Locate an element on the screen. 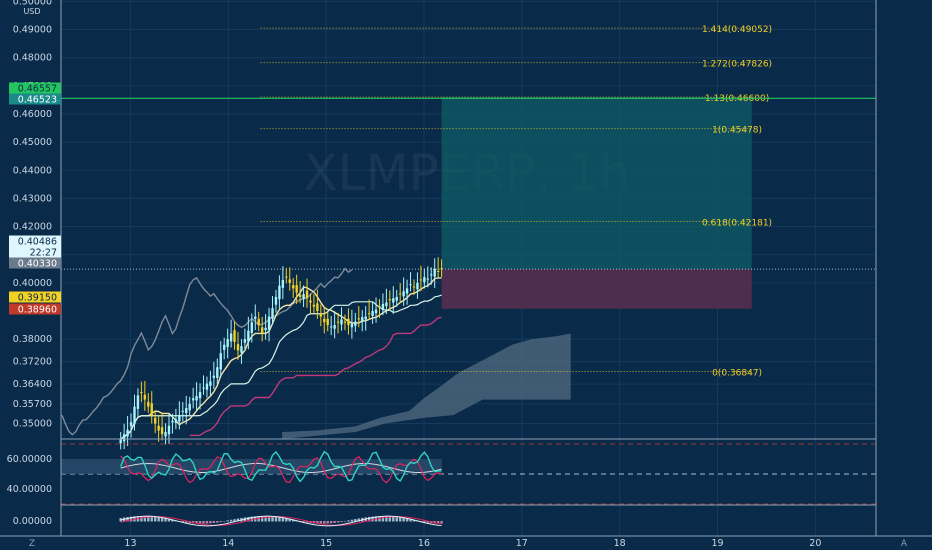 This screenshot has width=932, height=550. indicator-tick-label: 60.00000 is located at coordinates (29, 459).